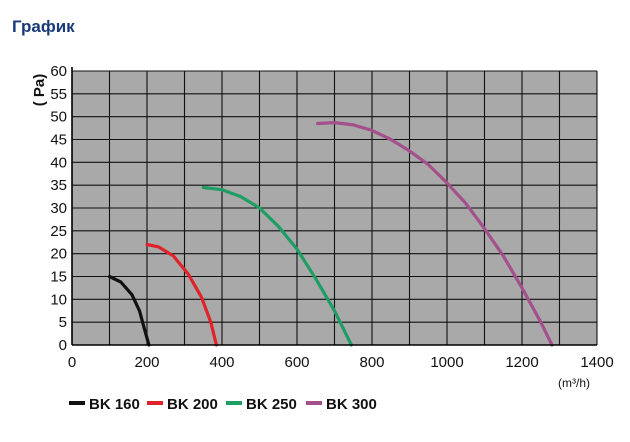 The width and height of the screenshot is (630, 442). I want to click on y-tick-label: 55, so click(58, 94).